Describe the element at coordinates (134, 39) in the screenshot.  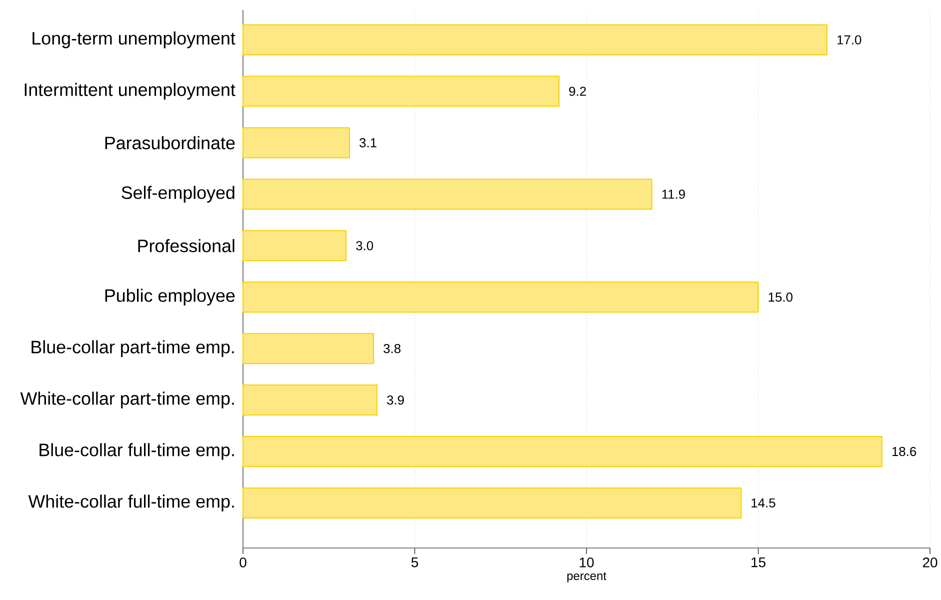
I see `y-tick-label: Long-term unemployment` at that location.